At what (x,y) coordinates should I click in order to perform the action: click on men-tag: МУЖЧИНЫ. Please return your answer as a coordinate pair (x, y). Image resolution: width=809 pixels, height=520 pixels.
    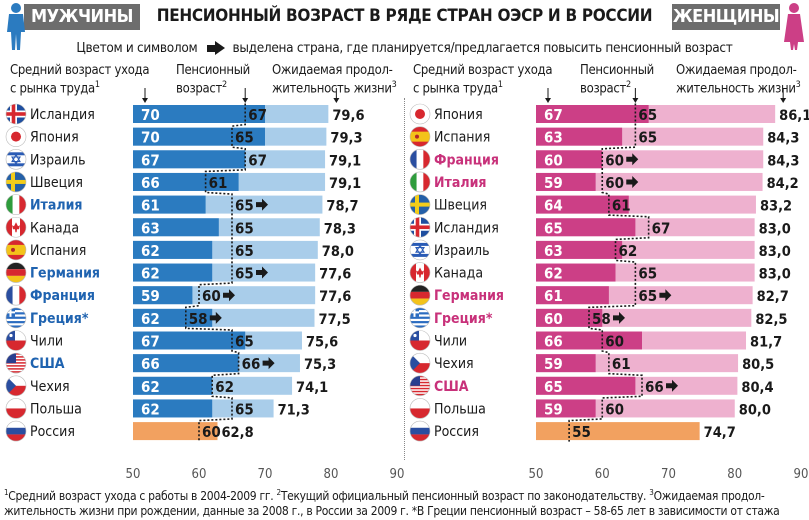
    Looking at the image, I should click on (82, 17).